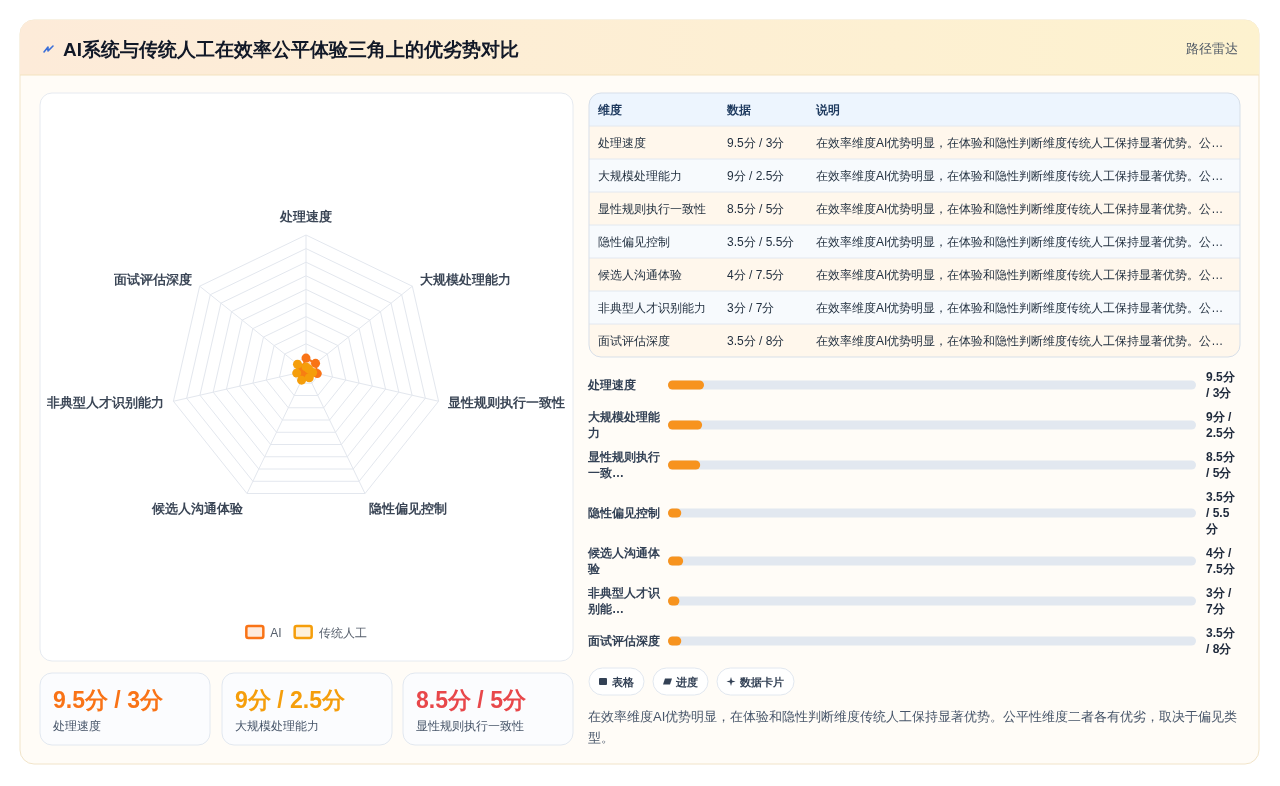  I want to click on text: AI系统与传统人工在效率公平体验三角上的优劣势对比, so click(291, 49).